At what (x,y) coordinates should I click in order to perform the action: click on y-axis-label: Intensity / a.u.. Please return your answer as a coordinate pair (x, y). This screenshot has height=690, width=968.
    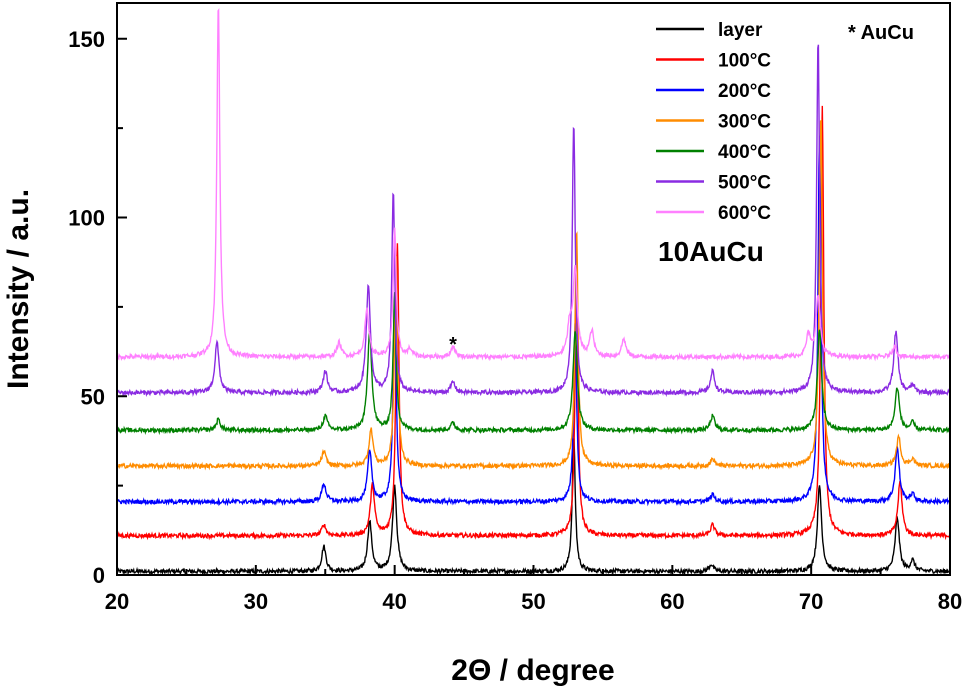
    Looking at the image, I should click on (18, 289).